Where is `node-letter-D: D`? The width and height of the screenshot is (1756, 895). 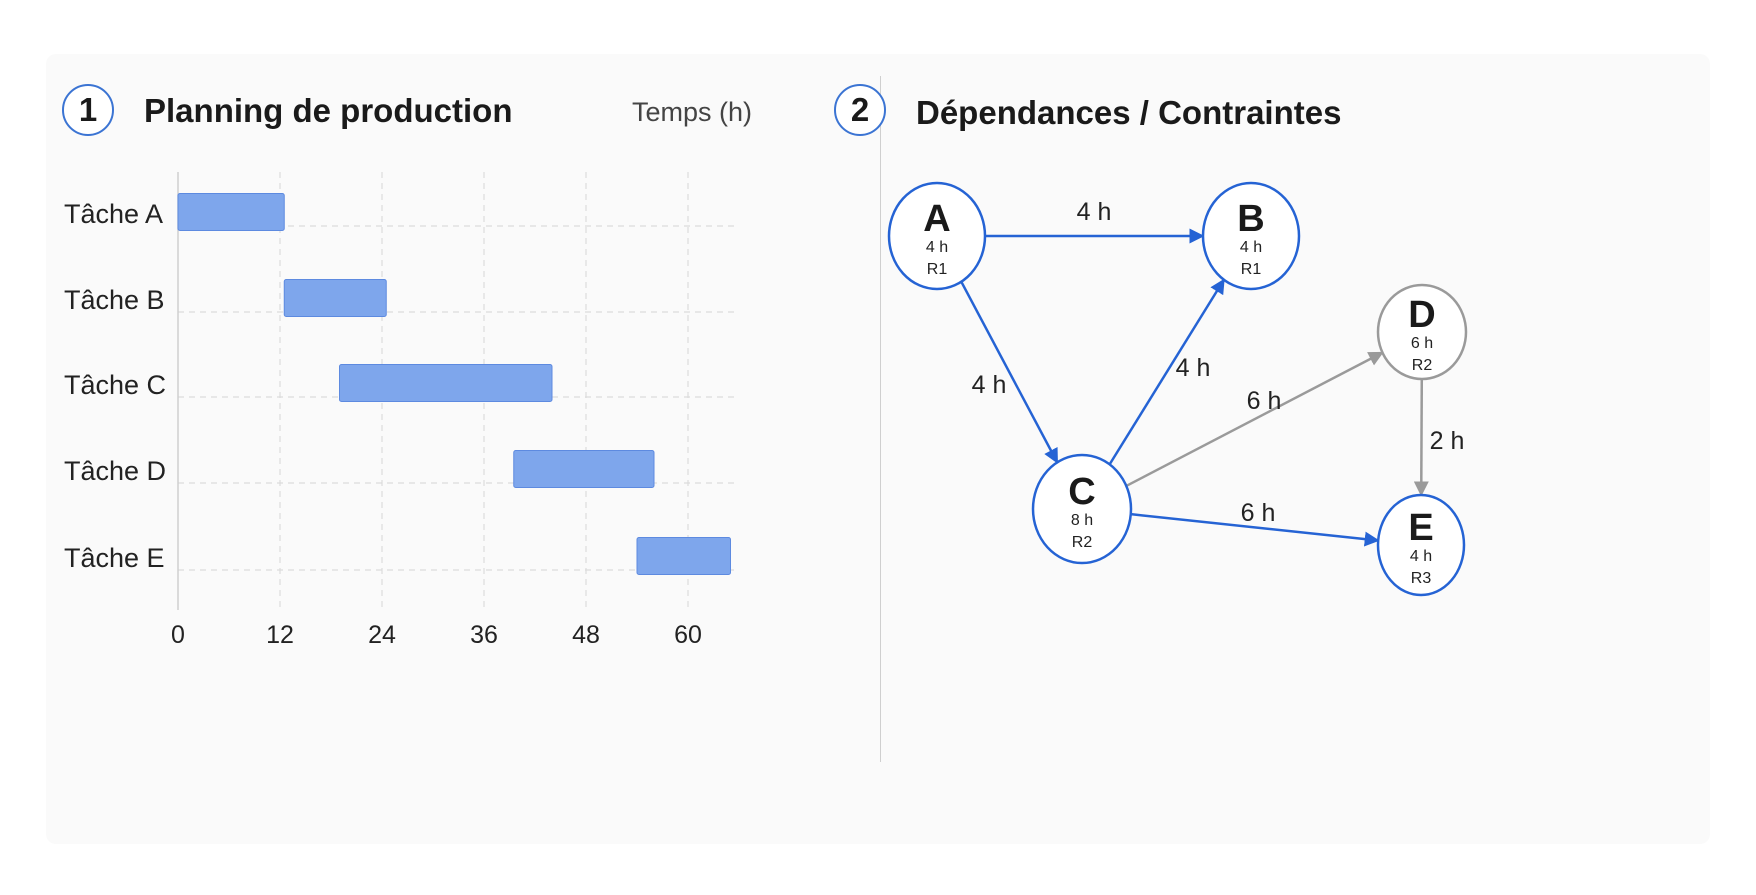 node-letter-D: D is located at coordinates (1421, 315).